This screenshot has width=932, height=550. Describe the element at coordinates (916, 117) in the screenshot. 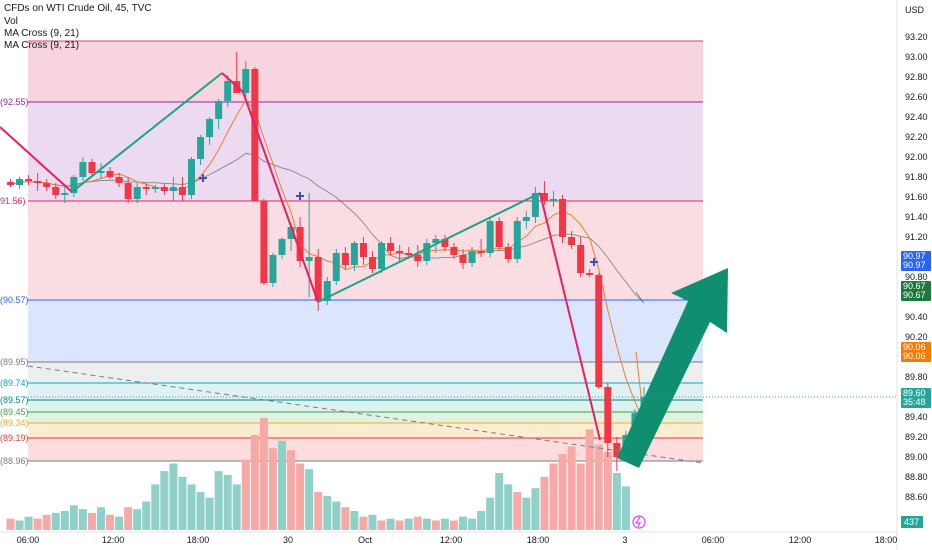

I see `price-tick-label: 92.40` at that location.